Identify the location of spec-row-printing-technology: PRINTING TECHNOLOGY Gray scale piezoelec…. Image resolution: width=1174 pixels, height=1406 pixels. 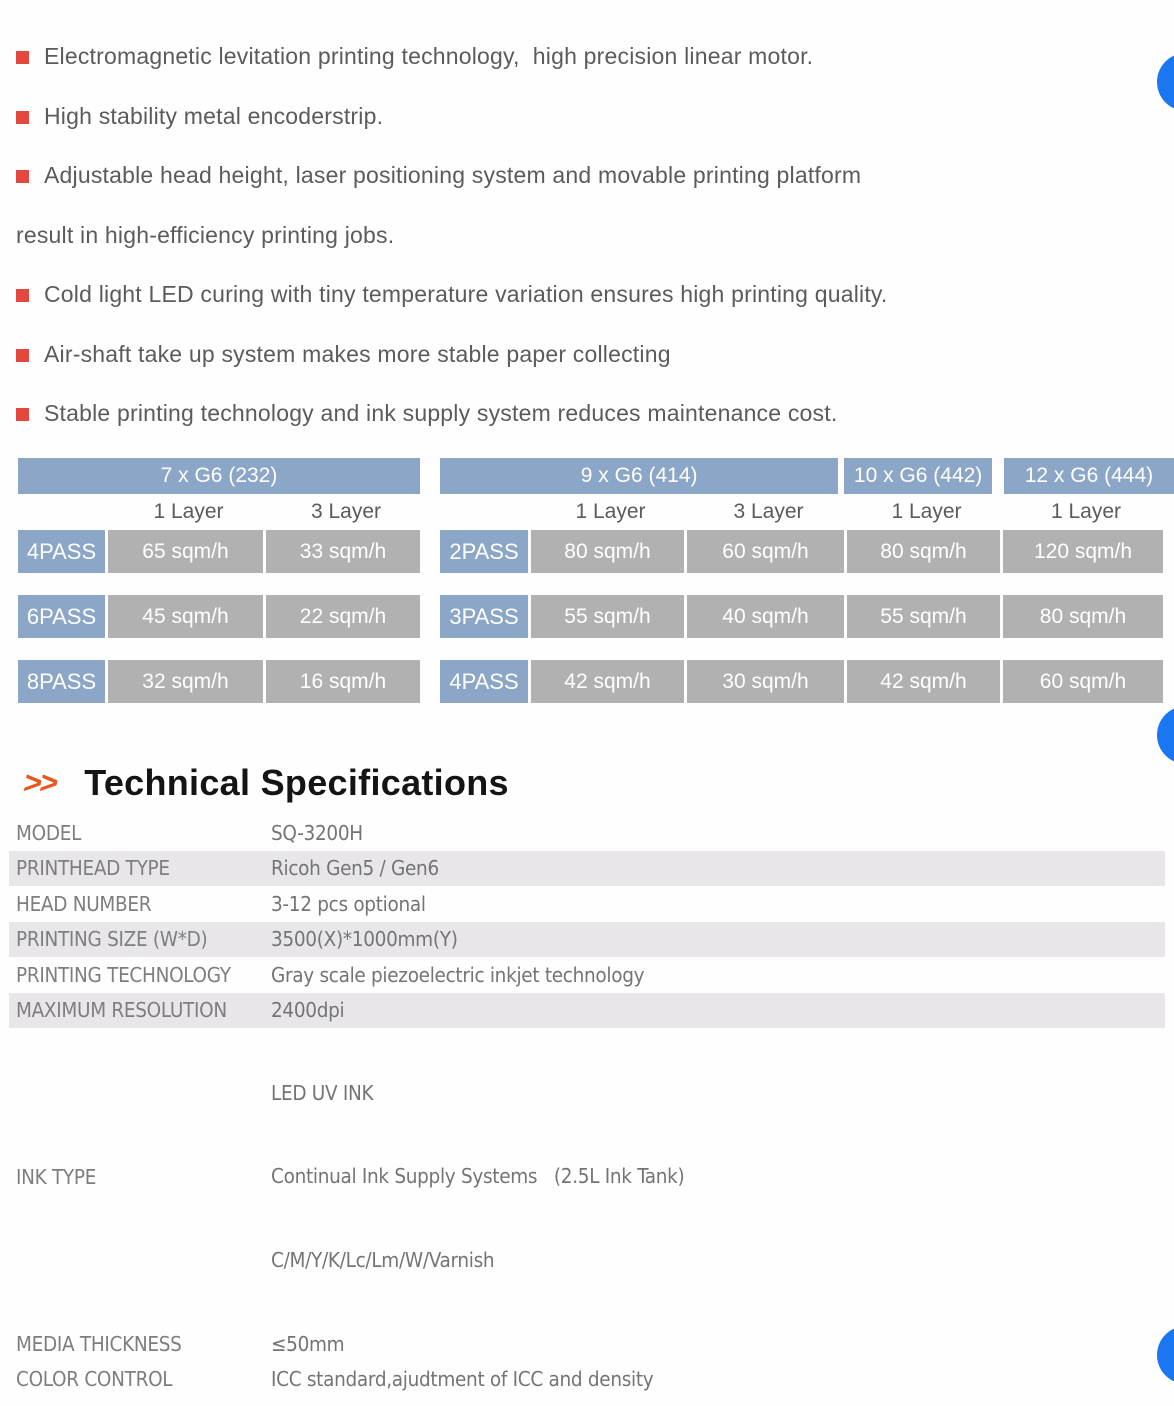
(587, 975).